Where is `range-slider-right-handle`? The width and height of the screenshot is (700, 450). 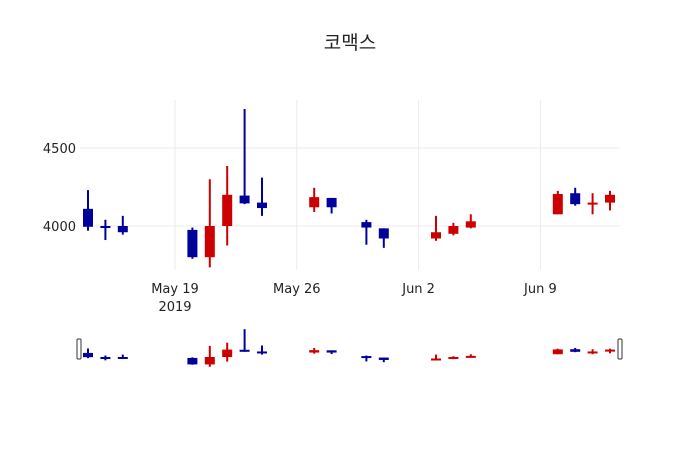
range-slider-right-handle is located at coordinates (620, 349).